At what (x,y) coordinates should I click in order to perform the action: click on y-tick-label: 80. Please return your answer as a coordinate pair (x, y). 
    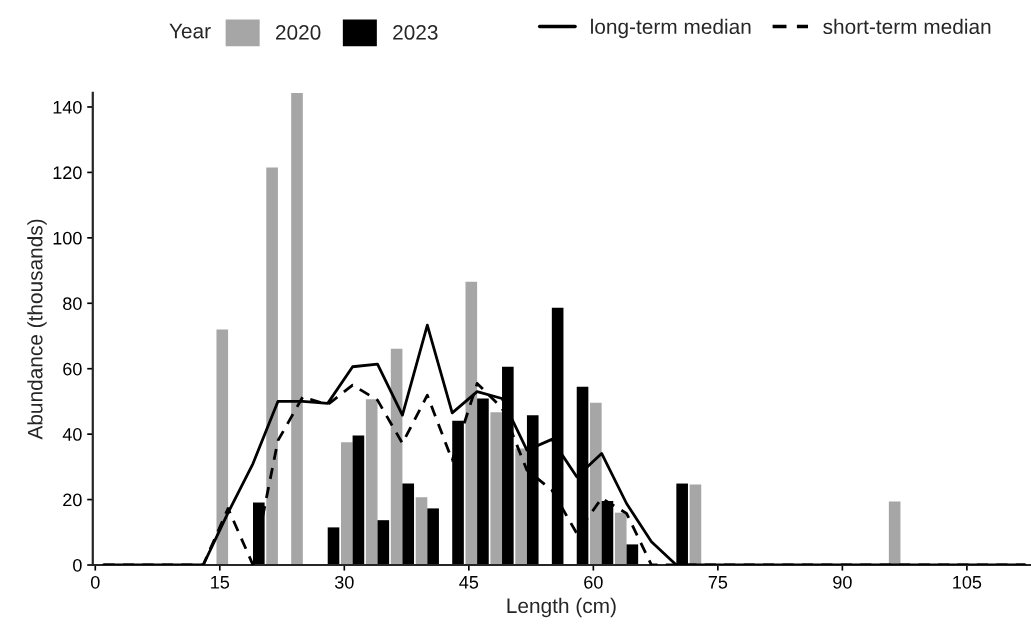
    Looking at the image, I should click on (72, 303).